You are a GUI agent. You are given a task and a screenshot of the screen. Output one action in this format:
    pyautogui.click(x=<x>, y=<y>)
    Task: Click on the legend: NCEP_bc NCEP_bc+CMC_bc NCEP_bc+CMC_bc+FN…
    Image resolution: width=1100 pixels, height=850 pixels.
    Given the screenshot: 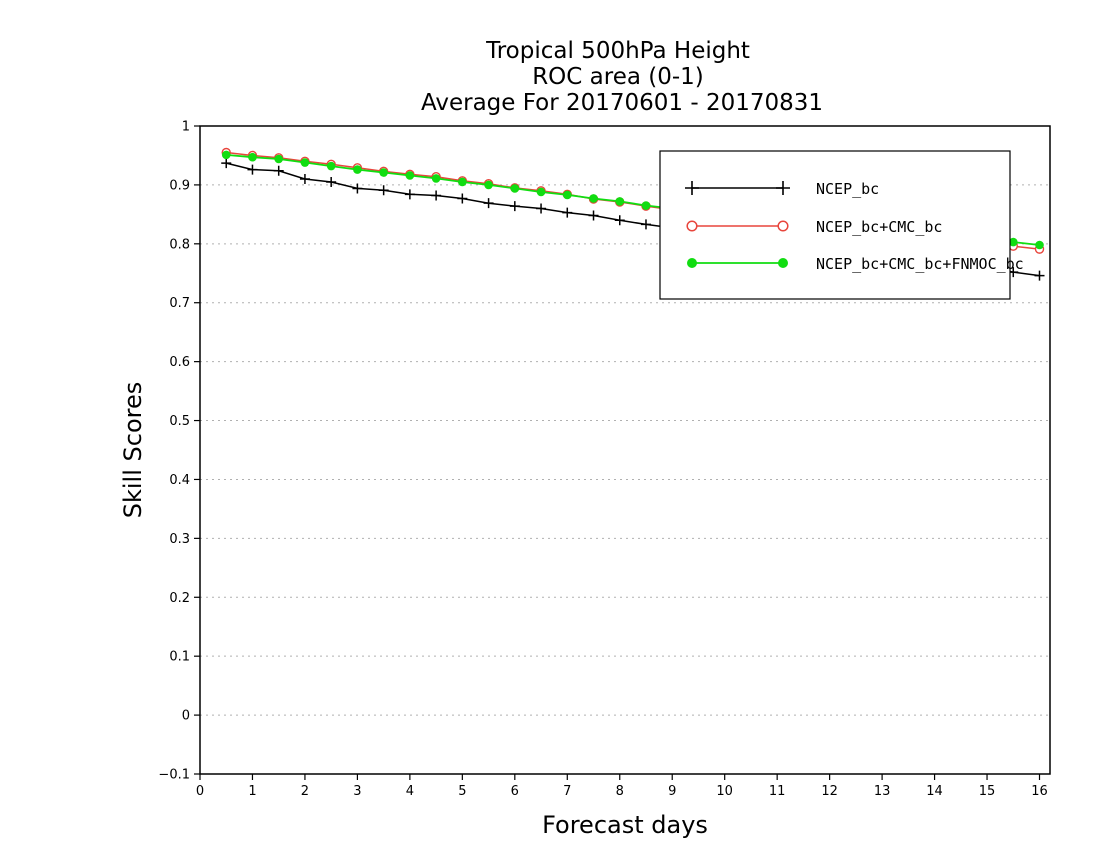 What is the action you would take?
    pyautogui.click(x=841, y=225)
    